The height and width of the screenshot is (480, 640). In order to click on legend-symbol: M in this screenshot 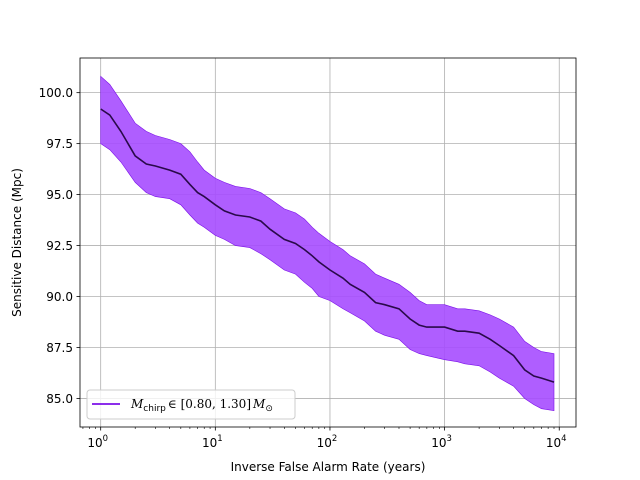, I will do `click(137, 404)`.